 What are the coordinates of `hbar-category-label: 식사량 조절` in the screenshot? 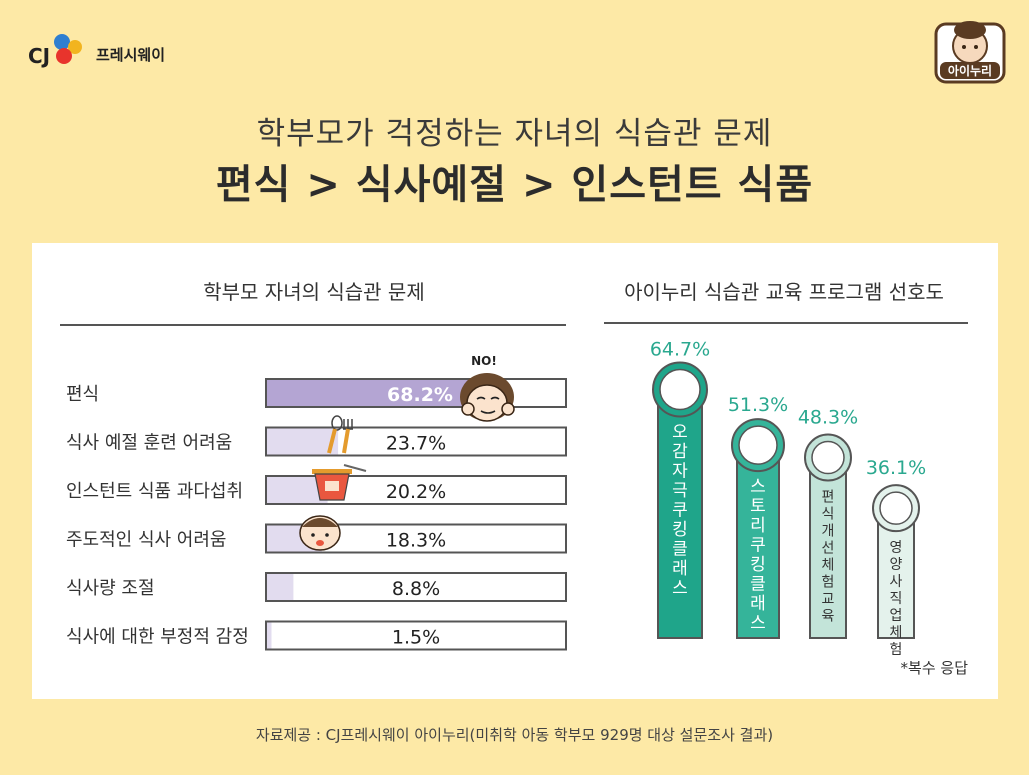 It's located at (110, 588).